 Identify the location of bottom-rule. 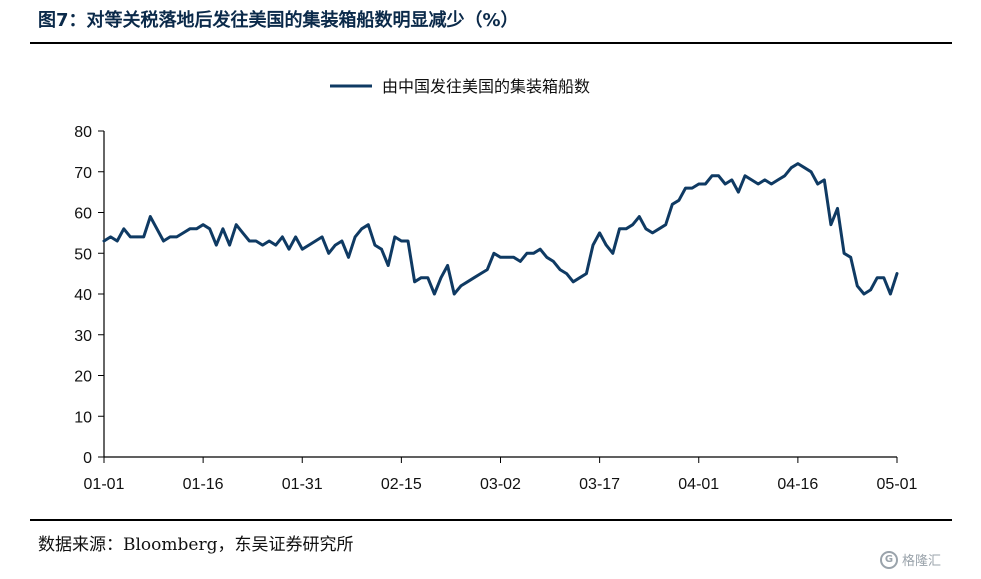
(491, 520).